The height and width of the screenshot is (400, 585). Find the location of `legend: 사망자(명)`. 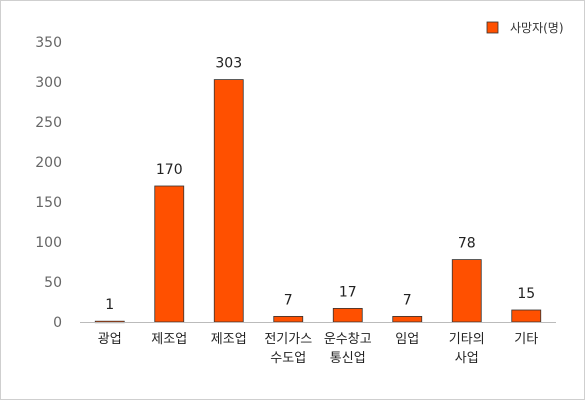

legend: 사망자(명) is located at coordinates (525, 28).